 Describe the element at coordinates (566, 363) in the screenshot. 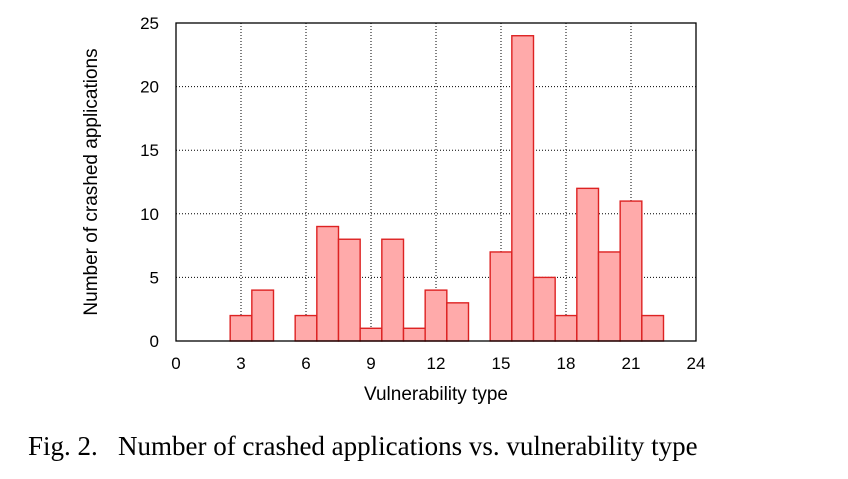

I see `x-tick-label: 18` at that location.